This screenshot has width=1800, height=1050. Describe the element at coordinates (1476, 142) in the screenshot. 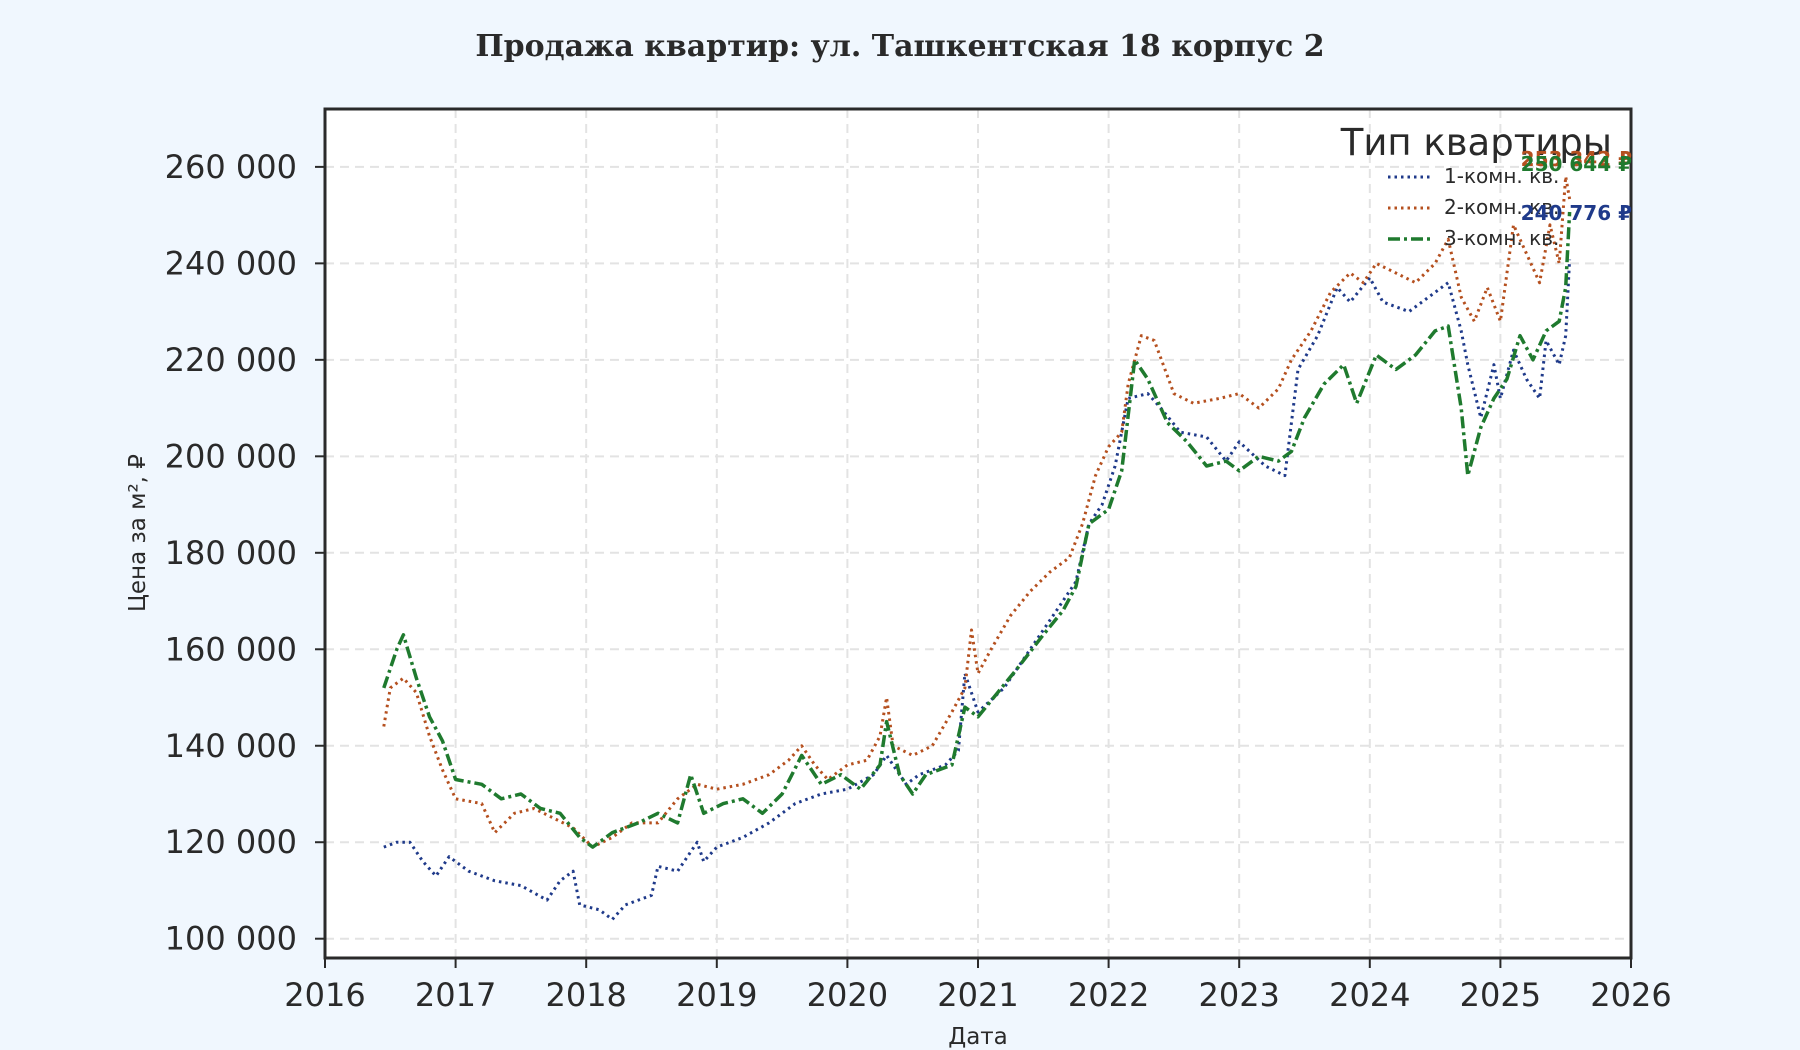

I see `legend-title: Тип квартиры` at that location.